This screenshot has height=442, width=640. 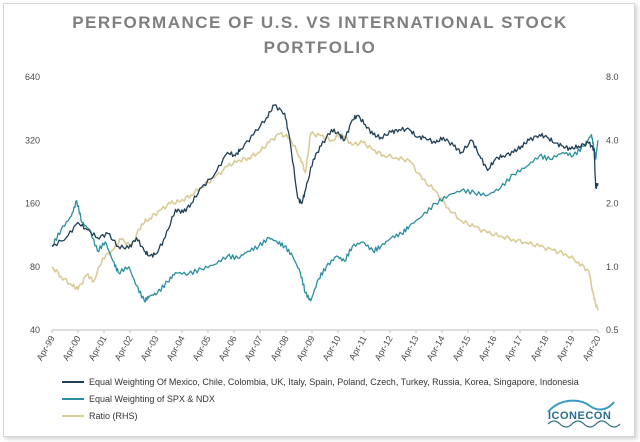 I want to click on x-tick-label-21: Apr-20, so click(x=592, y=348).